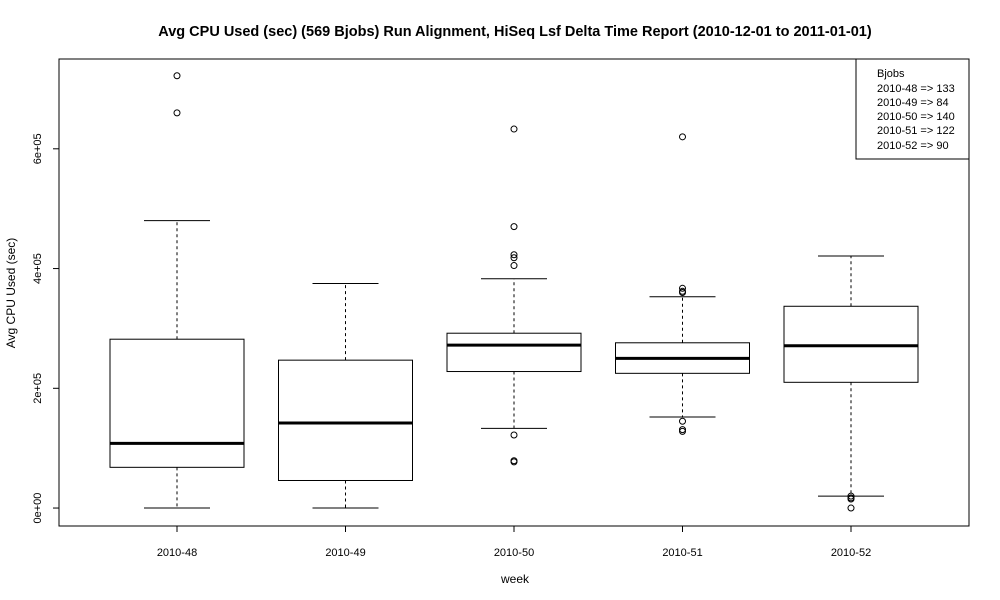  What do you see at coordinates (891, 74) in the screenshot?
I see `legend-title: Bjobs` at bounding box center [891, 74].